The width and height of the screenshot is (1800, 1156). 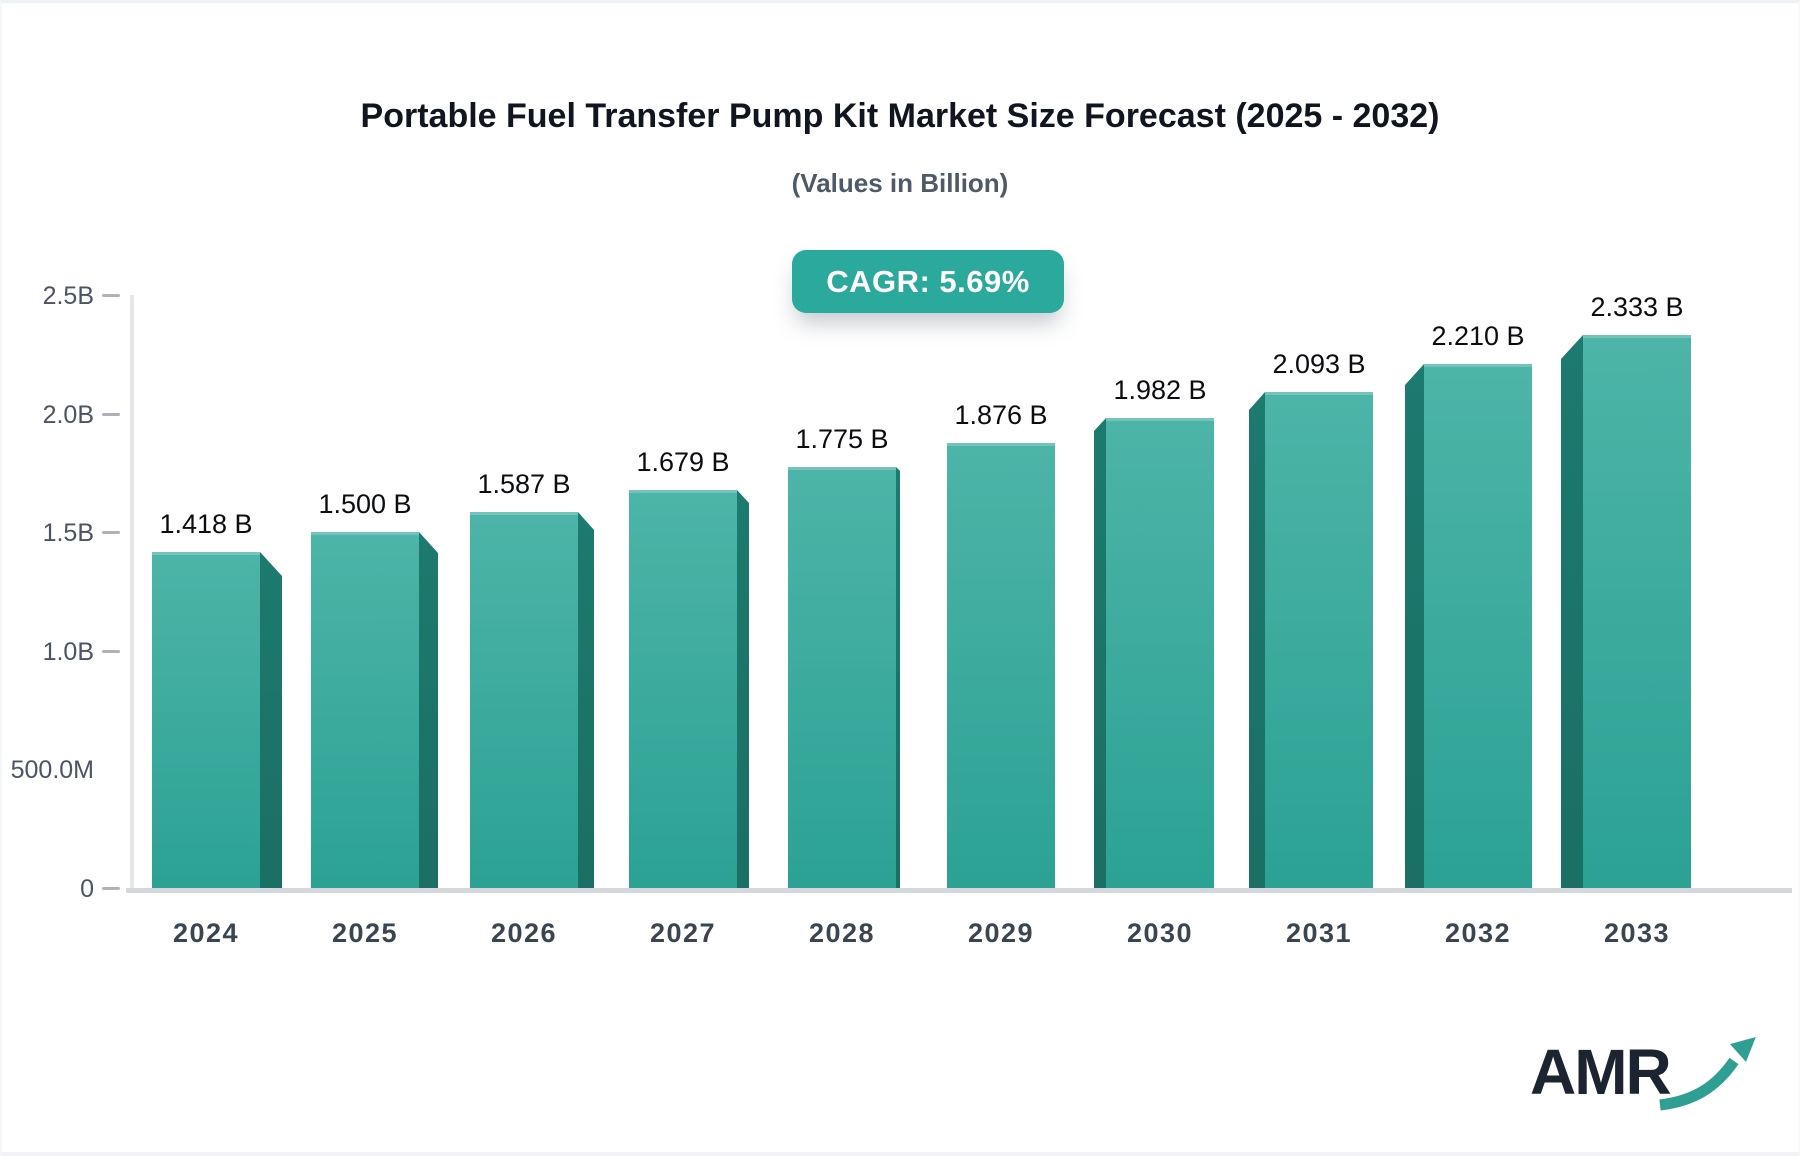 I want to click on bar-value-label-2033: 2.333 B, so click(x=1637, y=307).